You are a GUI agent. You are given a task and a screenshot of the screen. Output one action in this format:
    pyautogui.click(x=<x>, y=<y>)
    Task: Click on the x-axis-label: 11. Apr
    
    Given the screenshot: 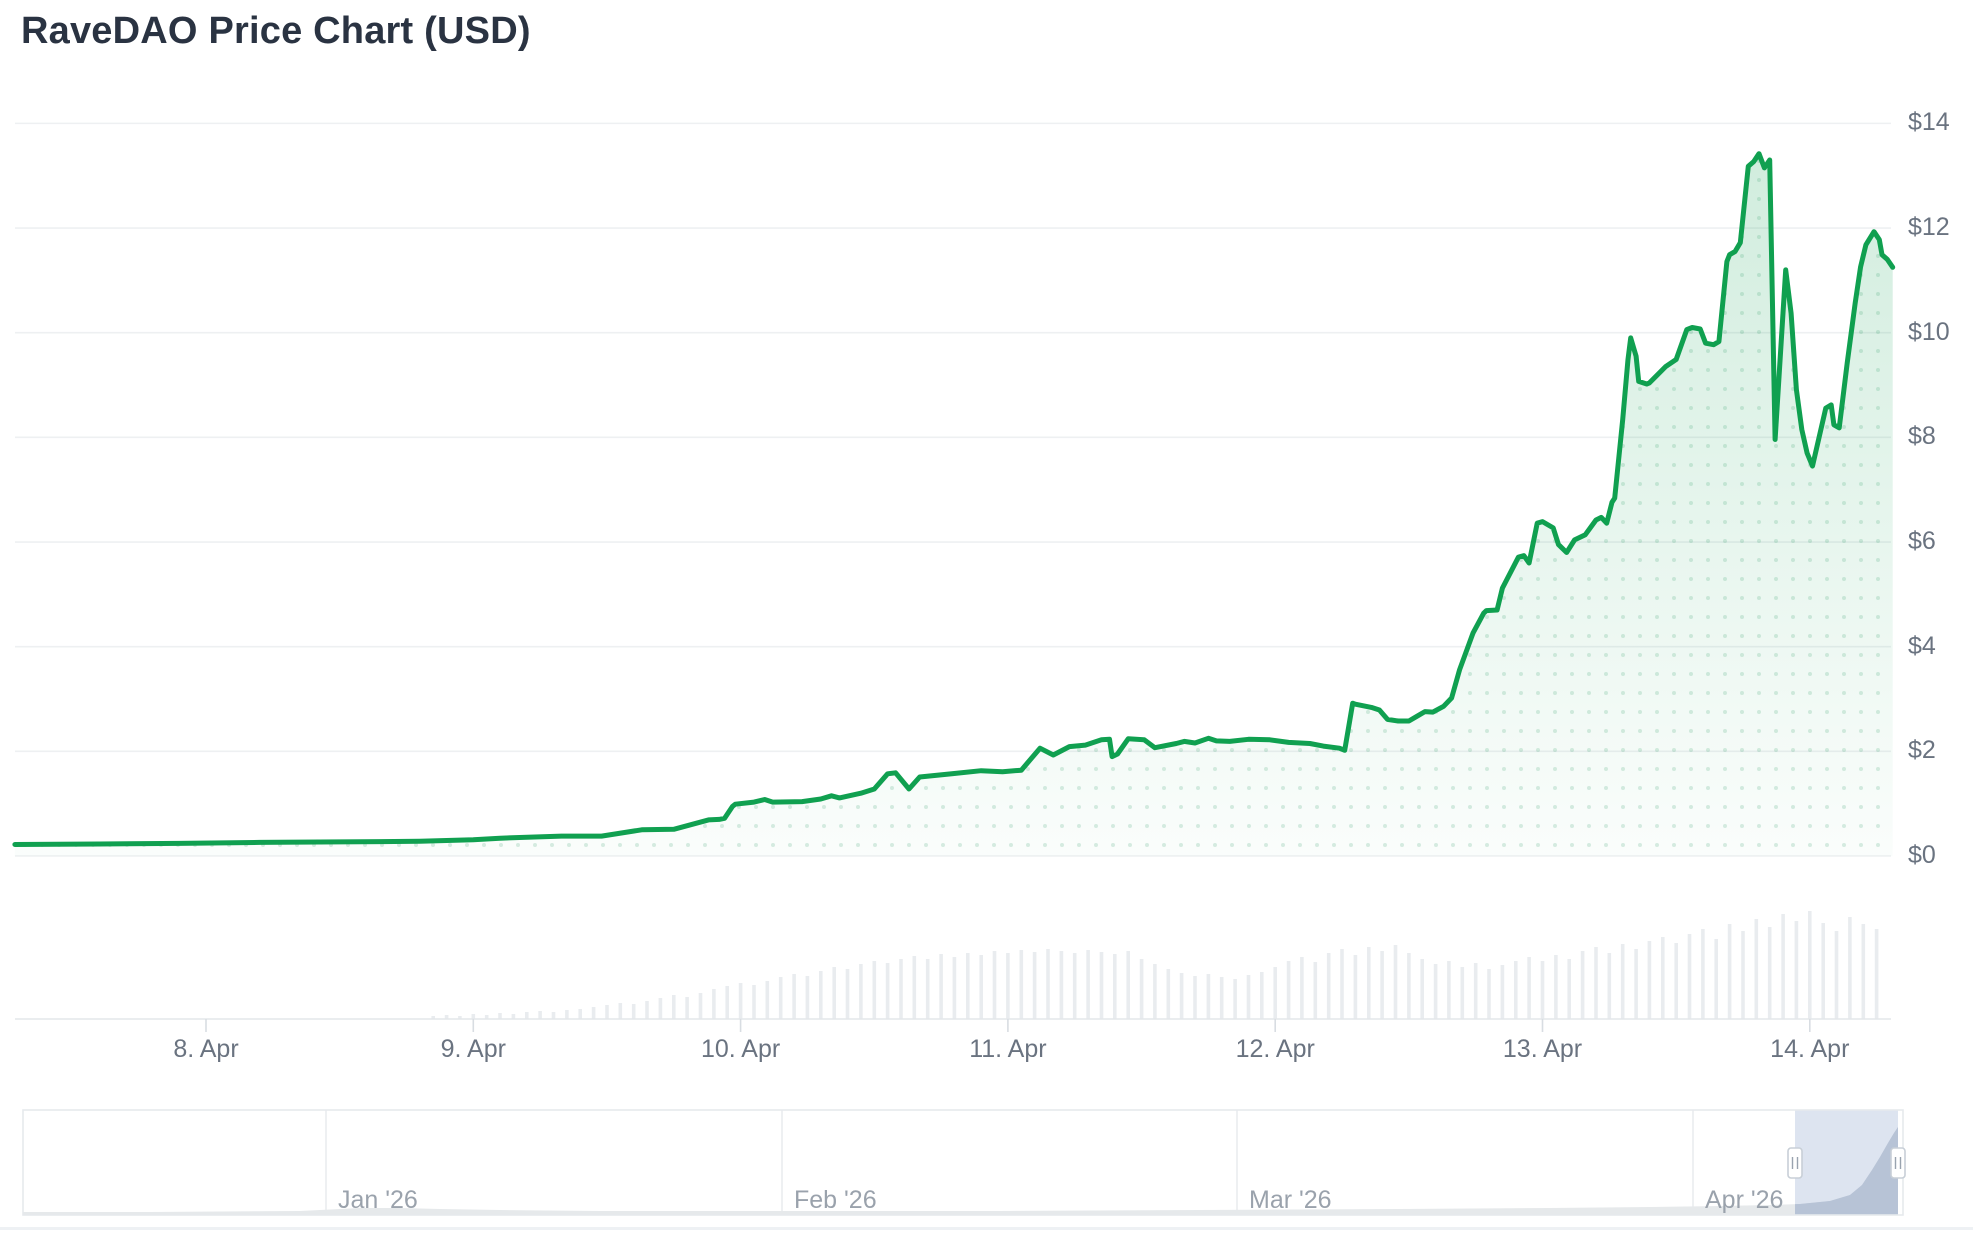 What is the action you would take?
    pyautogui.click(x=1008, y=1049)
    